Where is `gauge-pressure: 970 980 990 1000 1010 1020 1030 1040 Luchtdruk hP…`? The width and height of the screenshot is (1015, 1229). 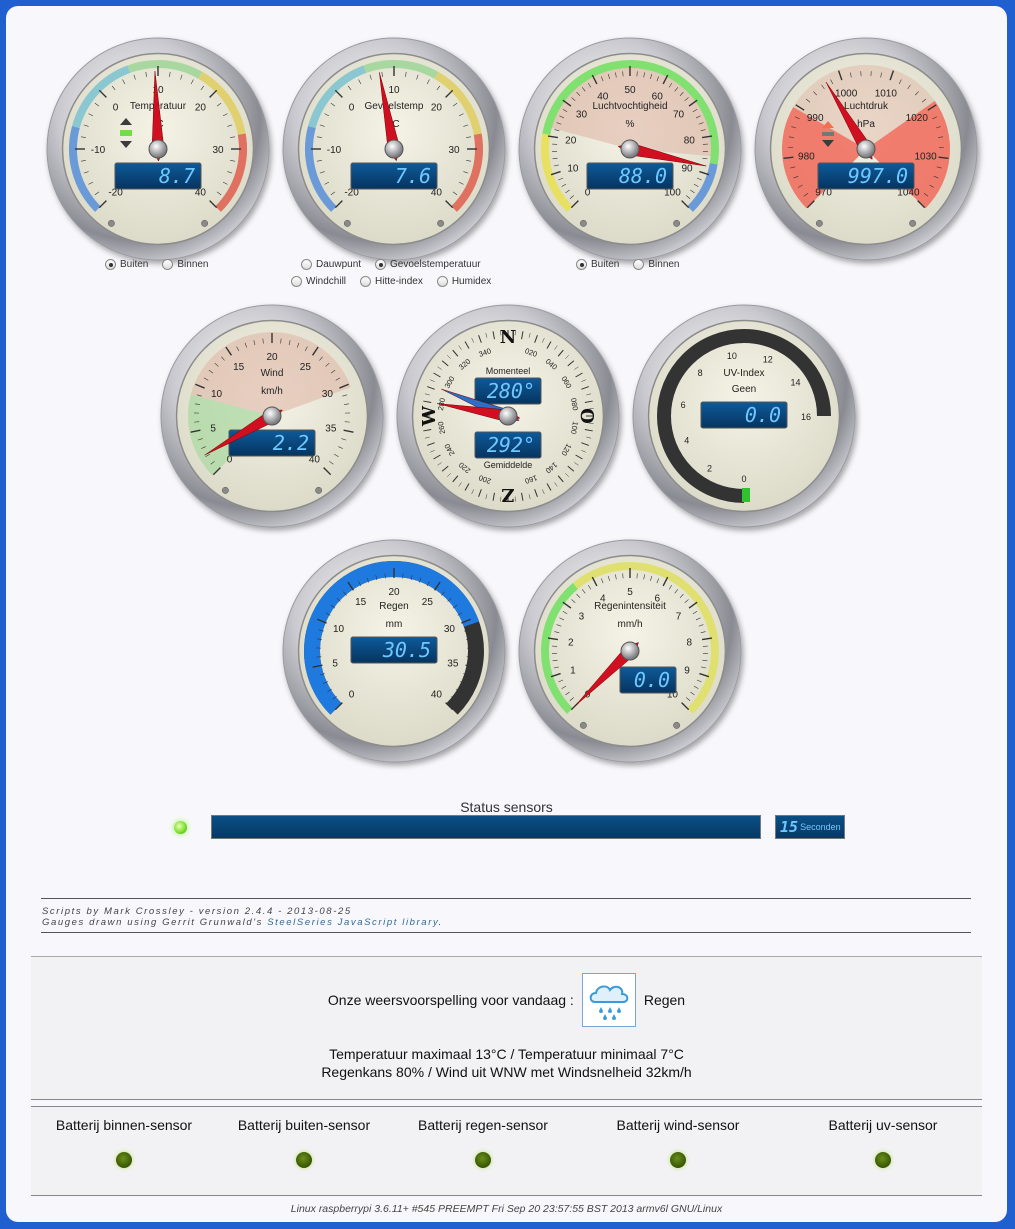 gauge-pressure: 970 980 990 1000 1010 1020 1030 1040 Luchtdruk hP… is located at coordinates (866, 149).